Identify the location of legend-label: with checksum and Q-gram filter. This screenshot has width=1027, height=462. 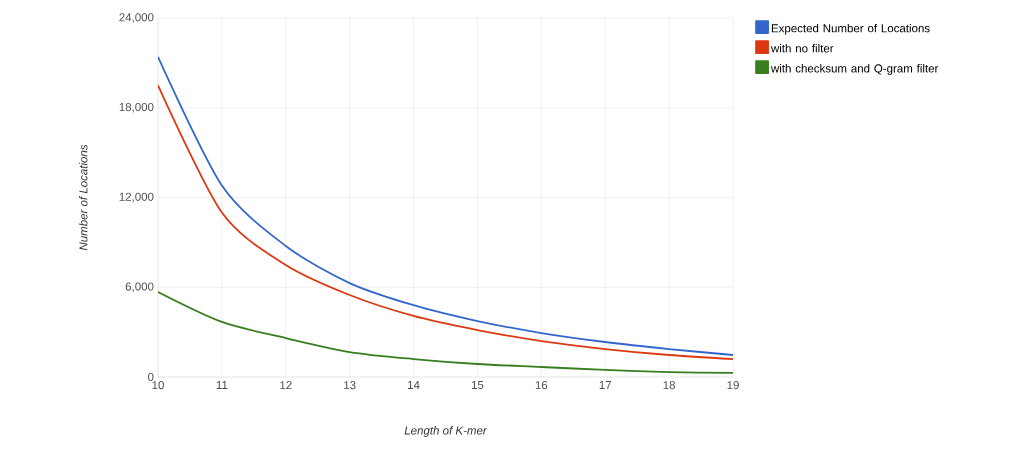
(854, 69).